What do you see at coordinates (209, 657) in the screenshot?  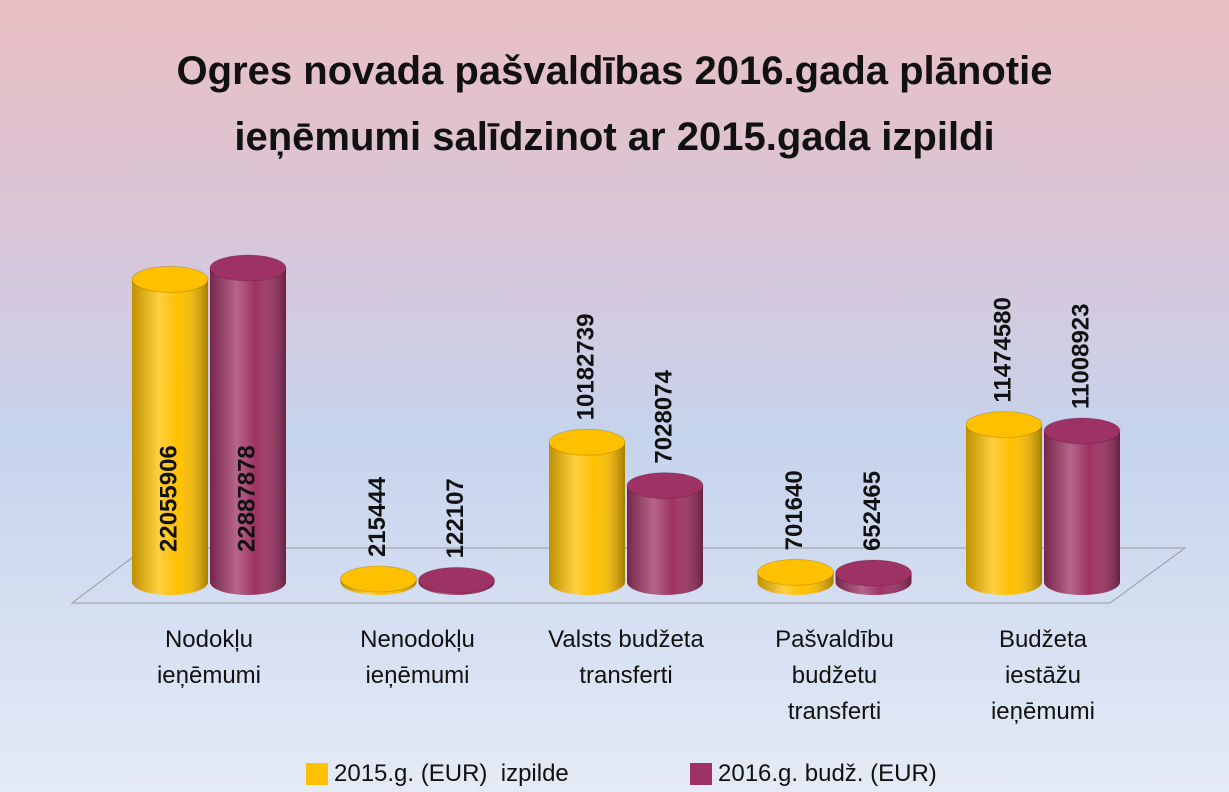 I see `x-tick-label: Nodokļu ieņēmumi` at bounding box center [209, 657].